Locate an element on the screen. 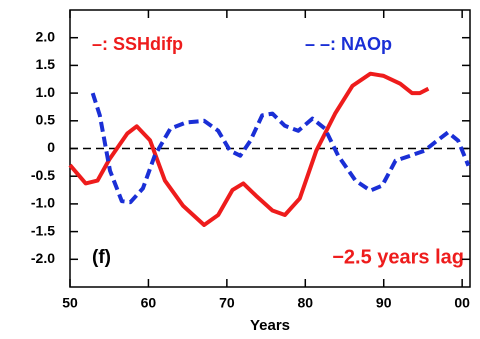 Image resolution: width=480 pixels, height=339 pixels. y-tick-label: 1.0 is located at coordinates (46, 92).